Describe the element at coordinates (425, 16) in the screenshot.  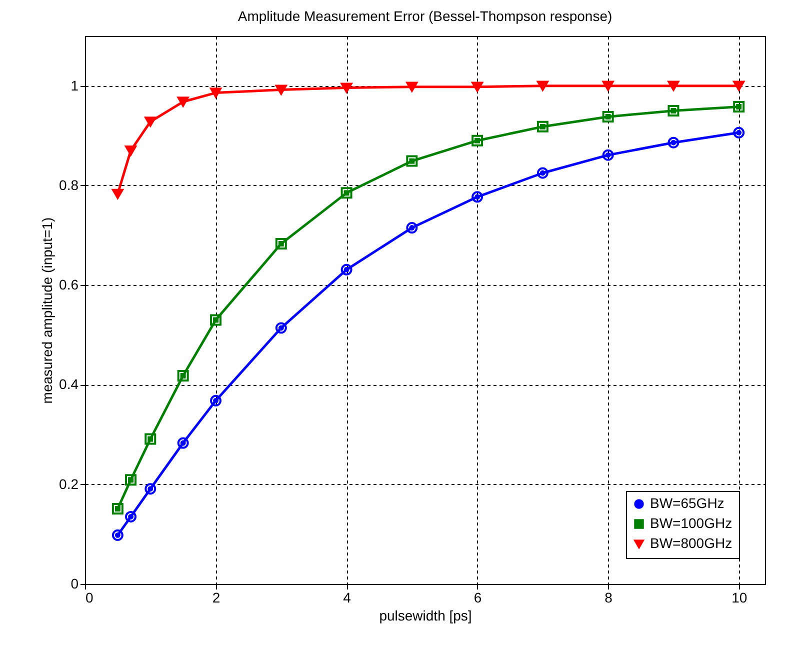
I see `chart-title: Amplitude Measurement Error (Bessel-Thompson response)` at that location.